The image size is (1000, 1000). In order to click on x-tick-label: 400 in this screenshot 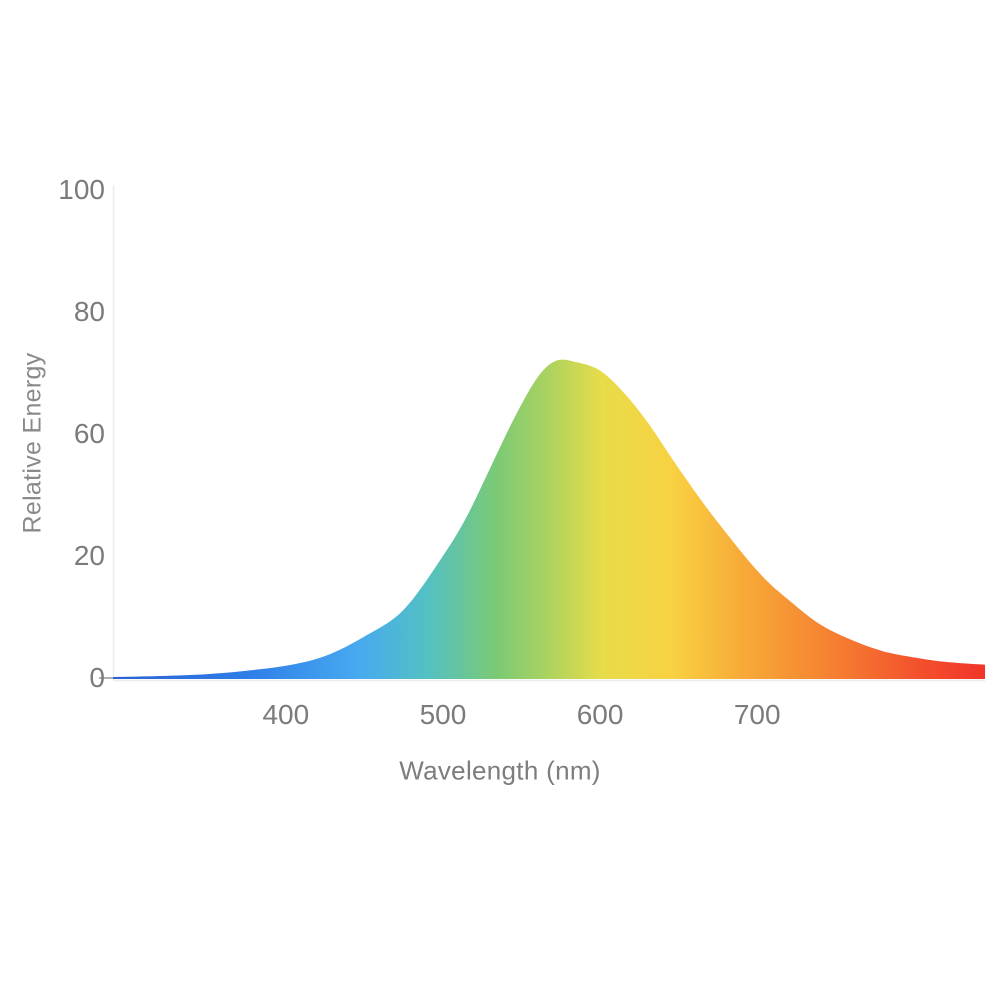, I will do `click(286, 714)`.